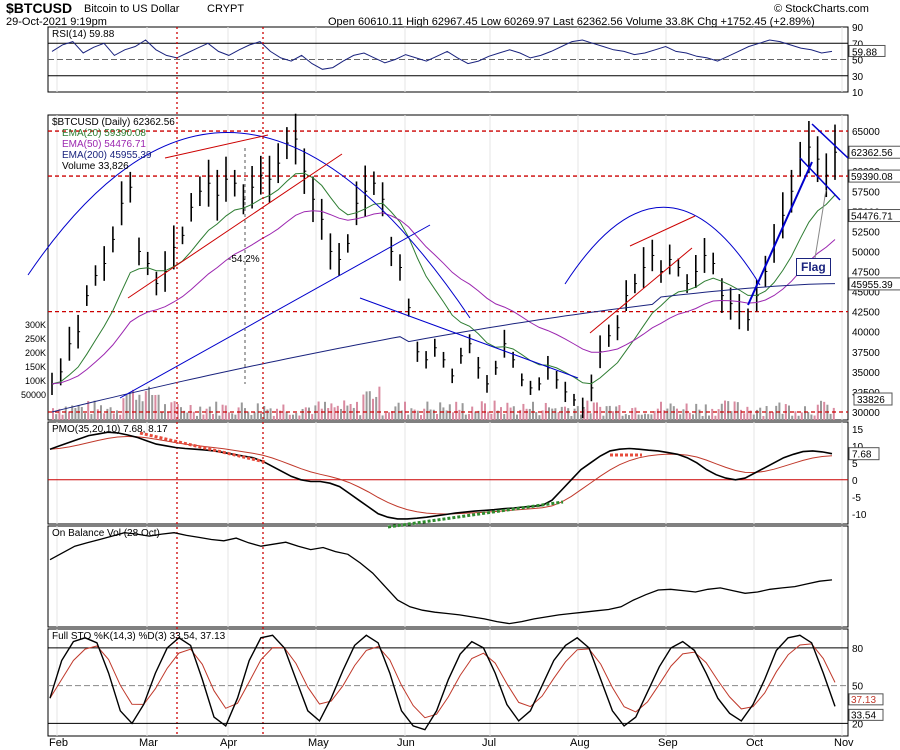  What do you see at coordinates (866, 252) in the screenshot?
I see `price-tick-50000: 50000` at bounding box center [866, 252].